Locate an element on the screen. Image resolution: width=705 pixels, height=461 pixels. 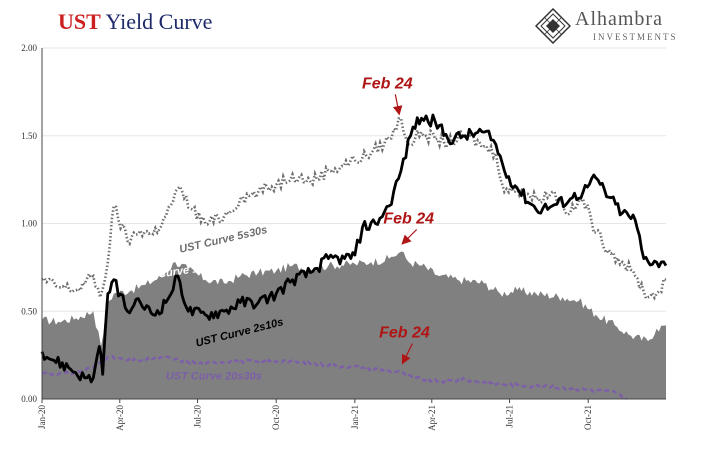
x-tick-label: Oct-20 is located at coordinates (276, 417).